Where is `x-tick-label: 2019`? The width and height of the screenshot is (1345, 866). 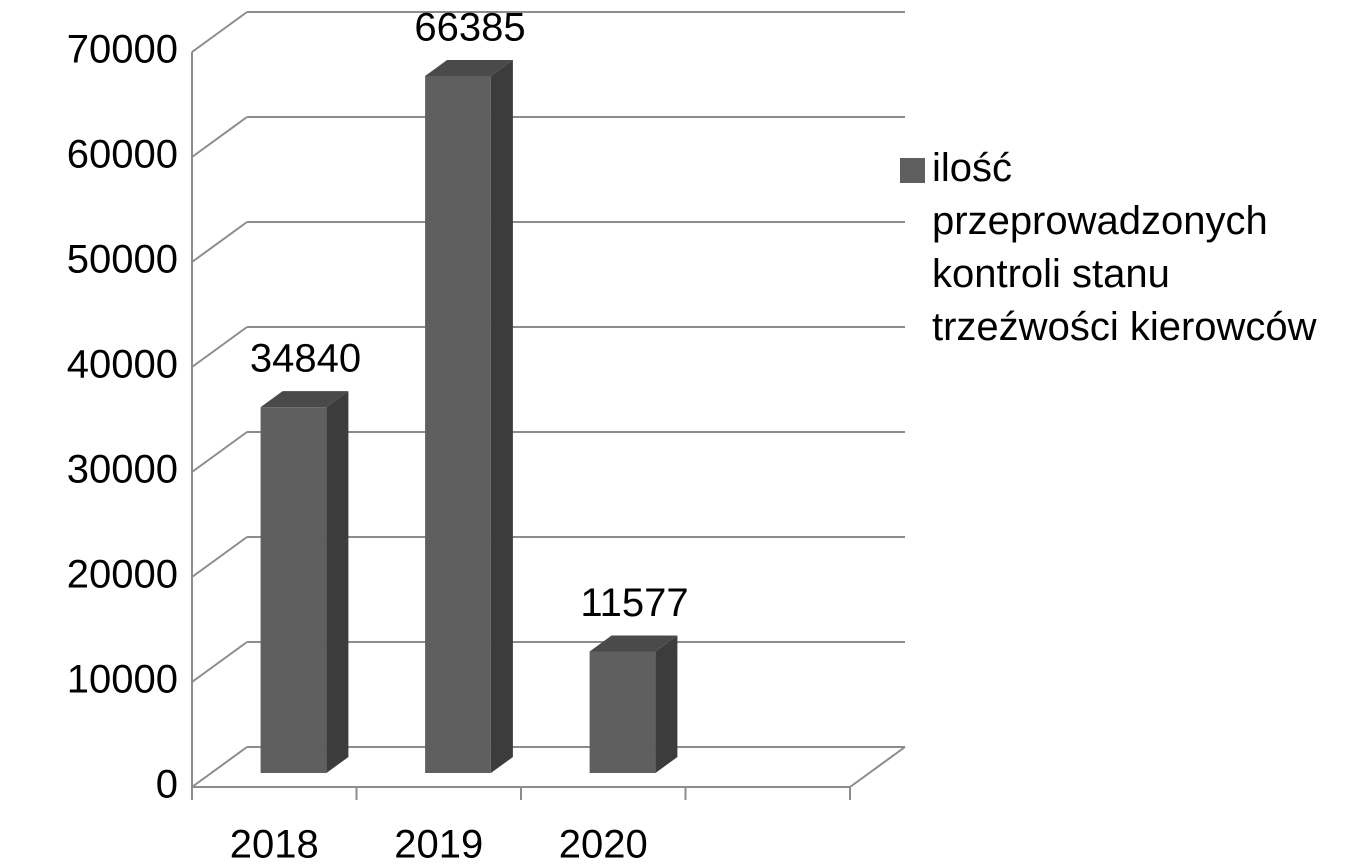
x-tick-label: 2019 is located at coordinates (438, 844).